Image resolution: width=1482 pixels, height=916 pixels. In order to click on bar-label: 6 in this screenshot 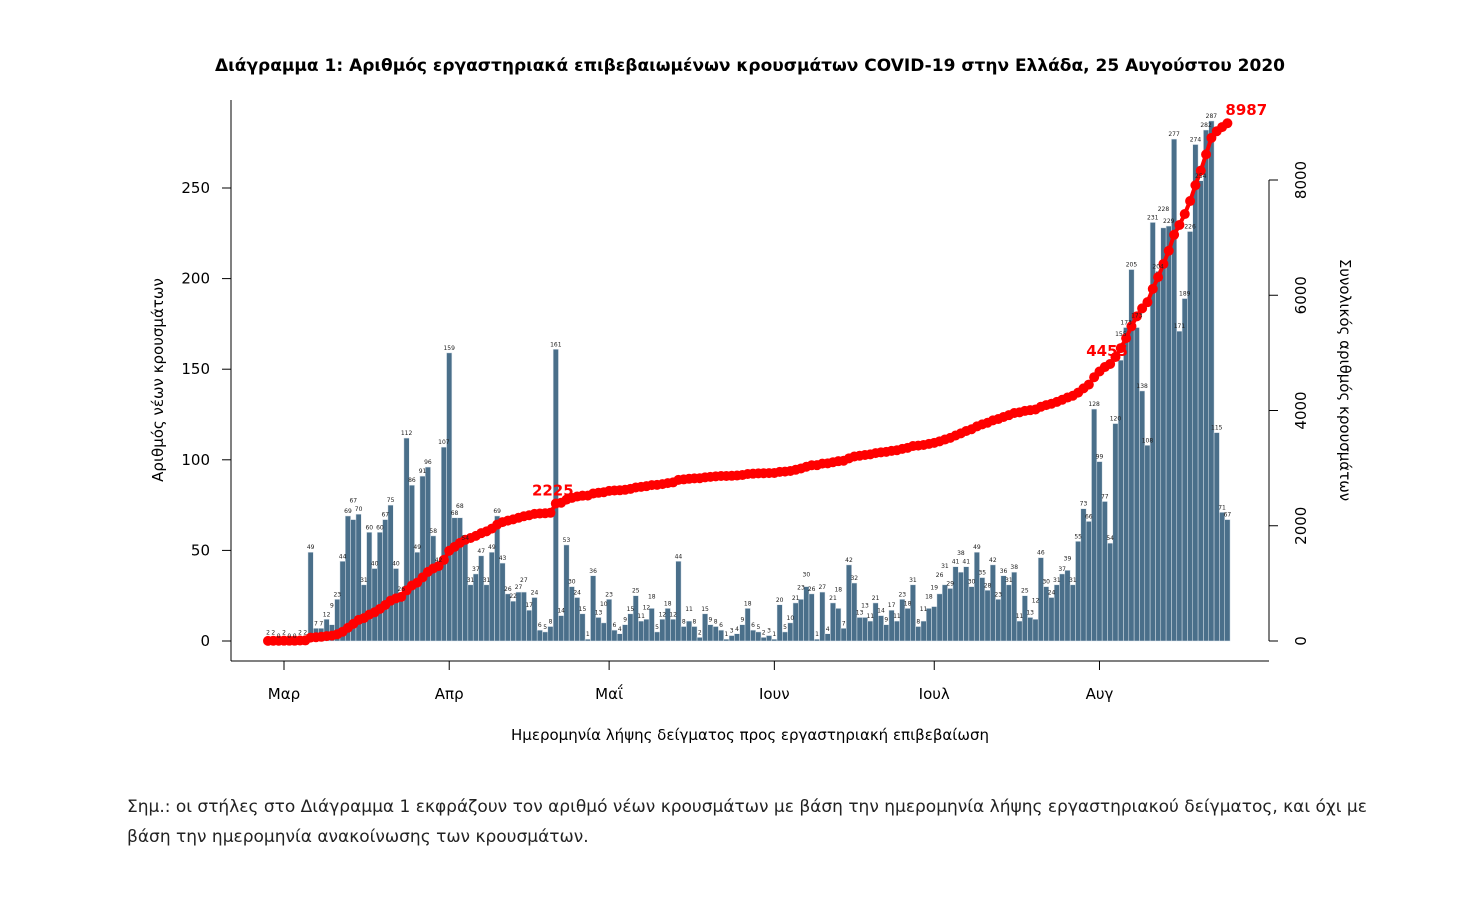, I will do `click(540, 625)`.